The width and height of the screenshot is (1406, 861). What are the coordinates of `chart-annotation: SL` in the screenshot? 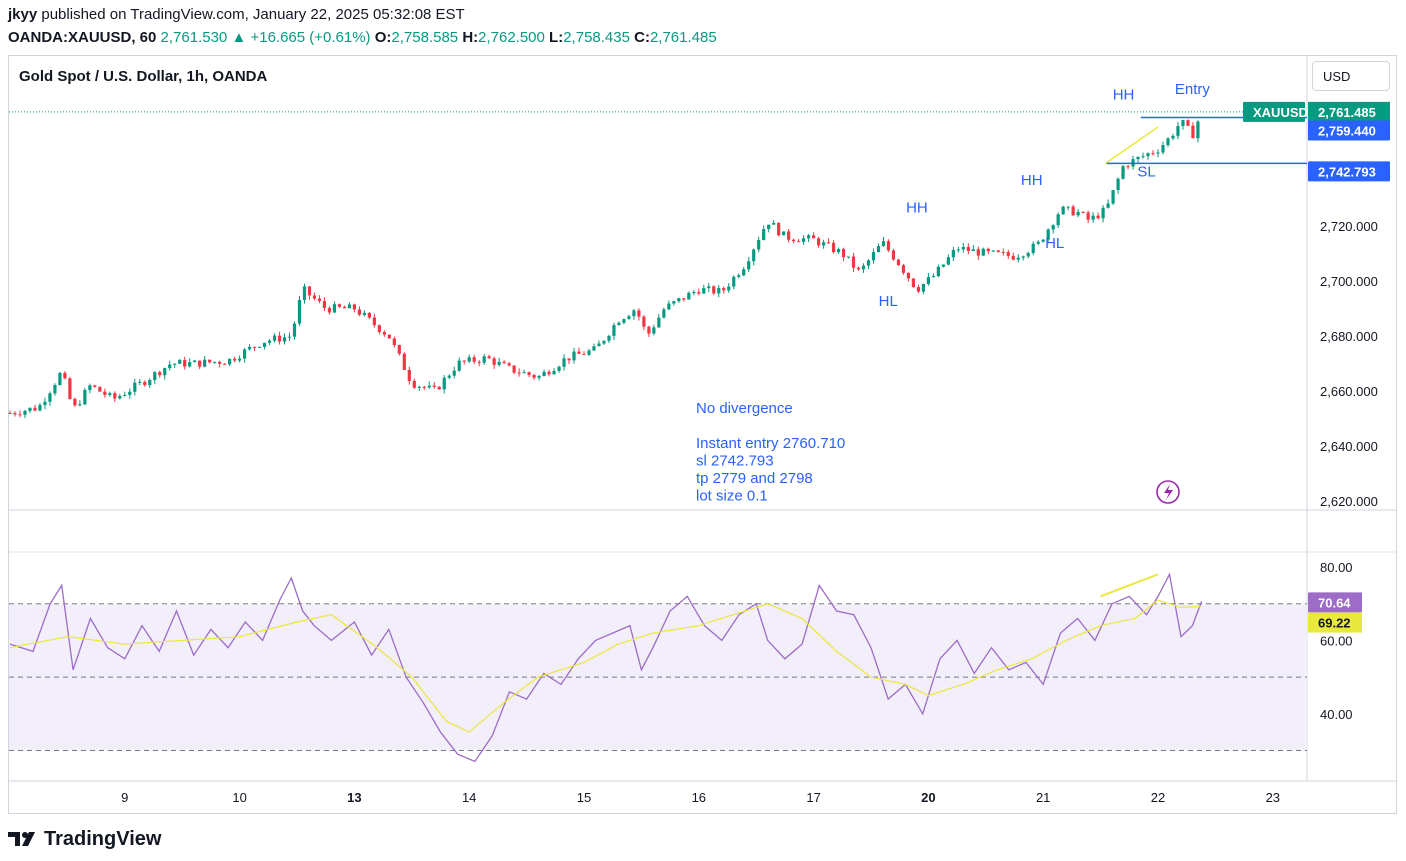 It's located at (1146, 172).